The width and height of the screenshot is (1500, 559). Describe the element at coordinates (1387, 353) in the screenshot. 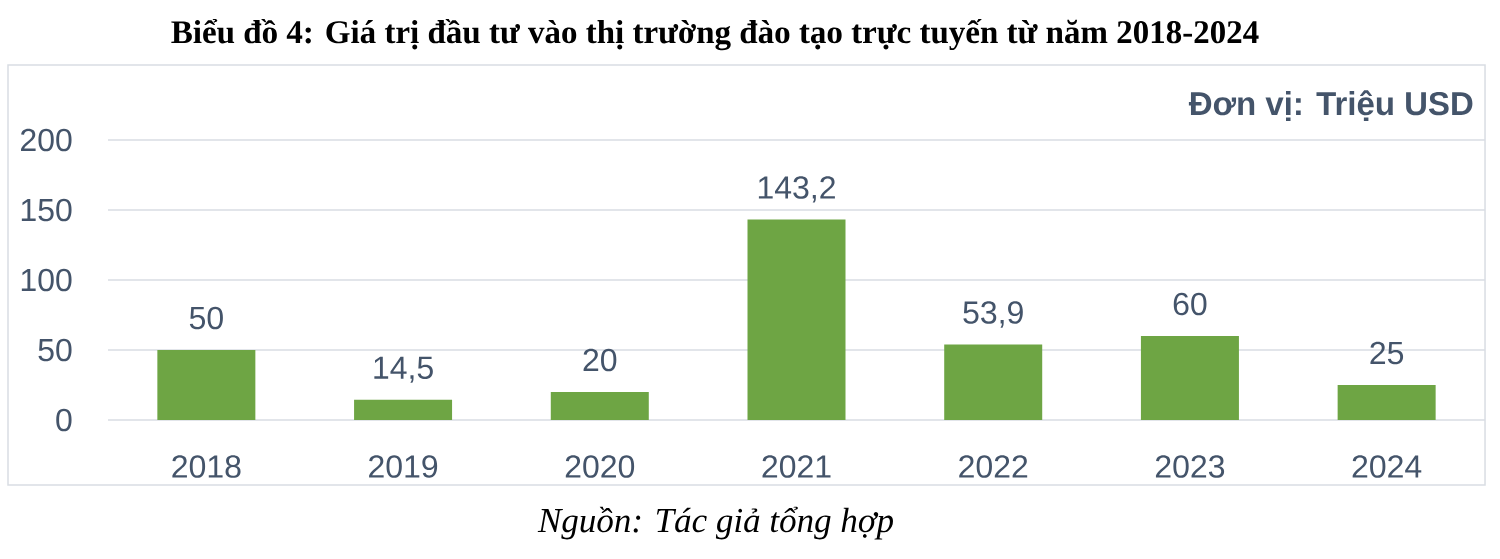

I see `data-label: 25` at that location.